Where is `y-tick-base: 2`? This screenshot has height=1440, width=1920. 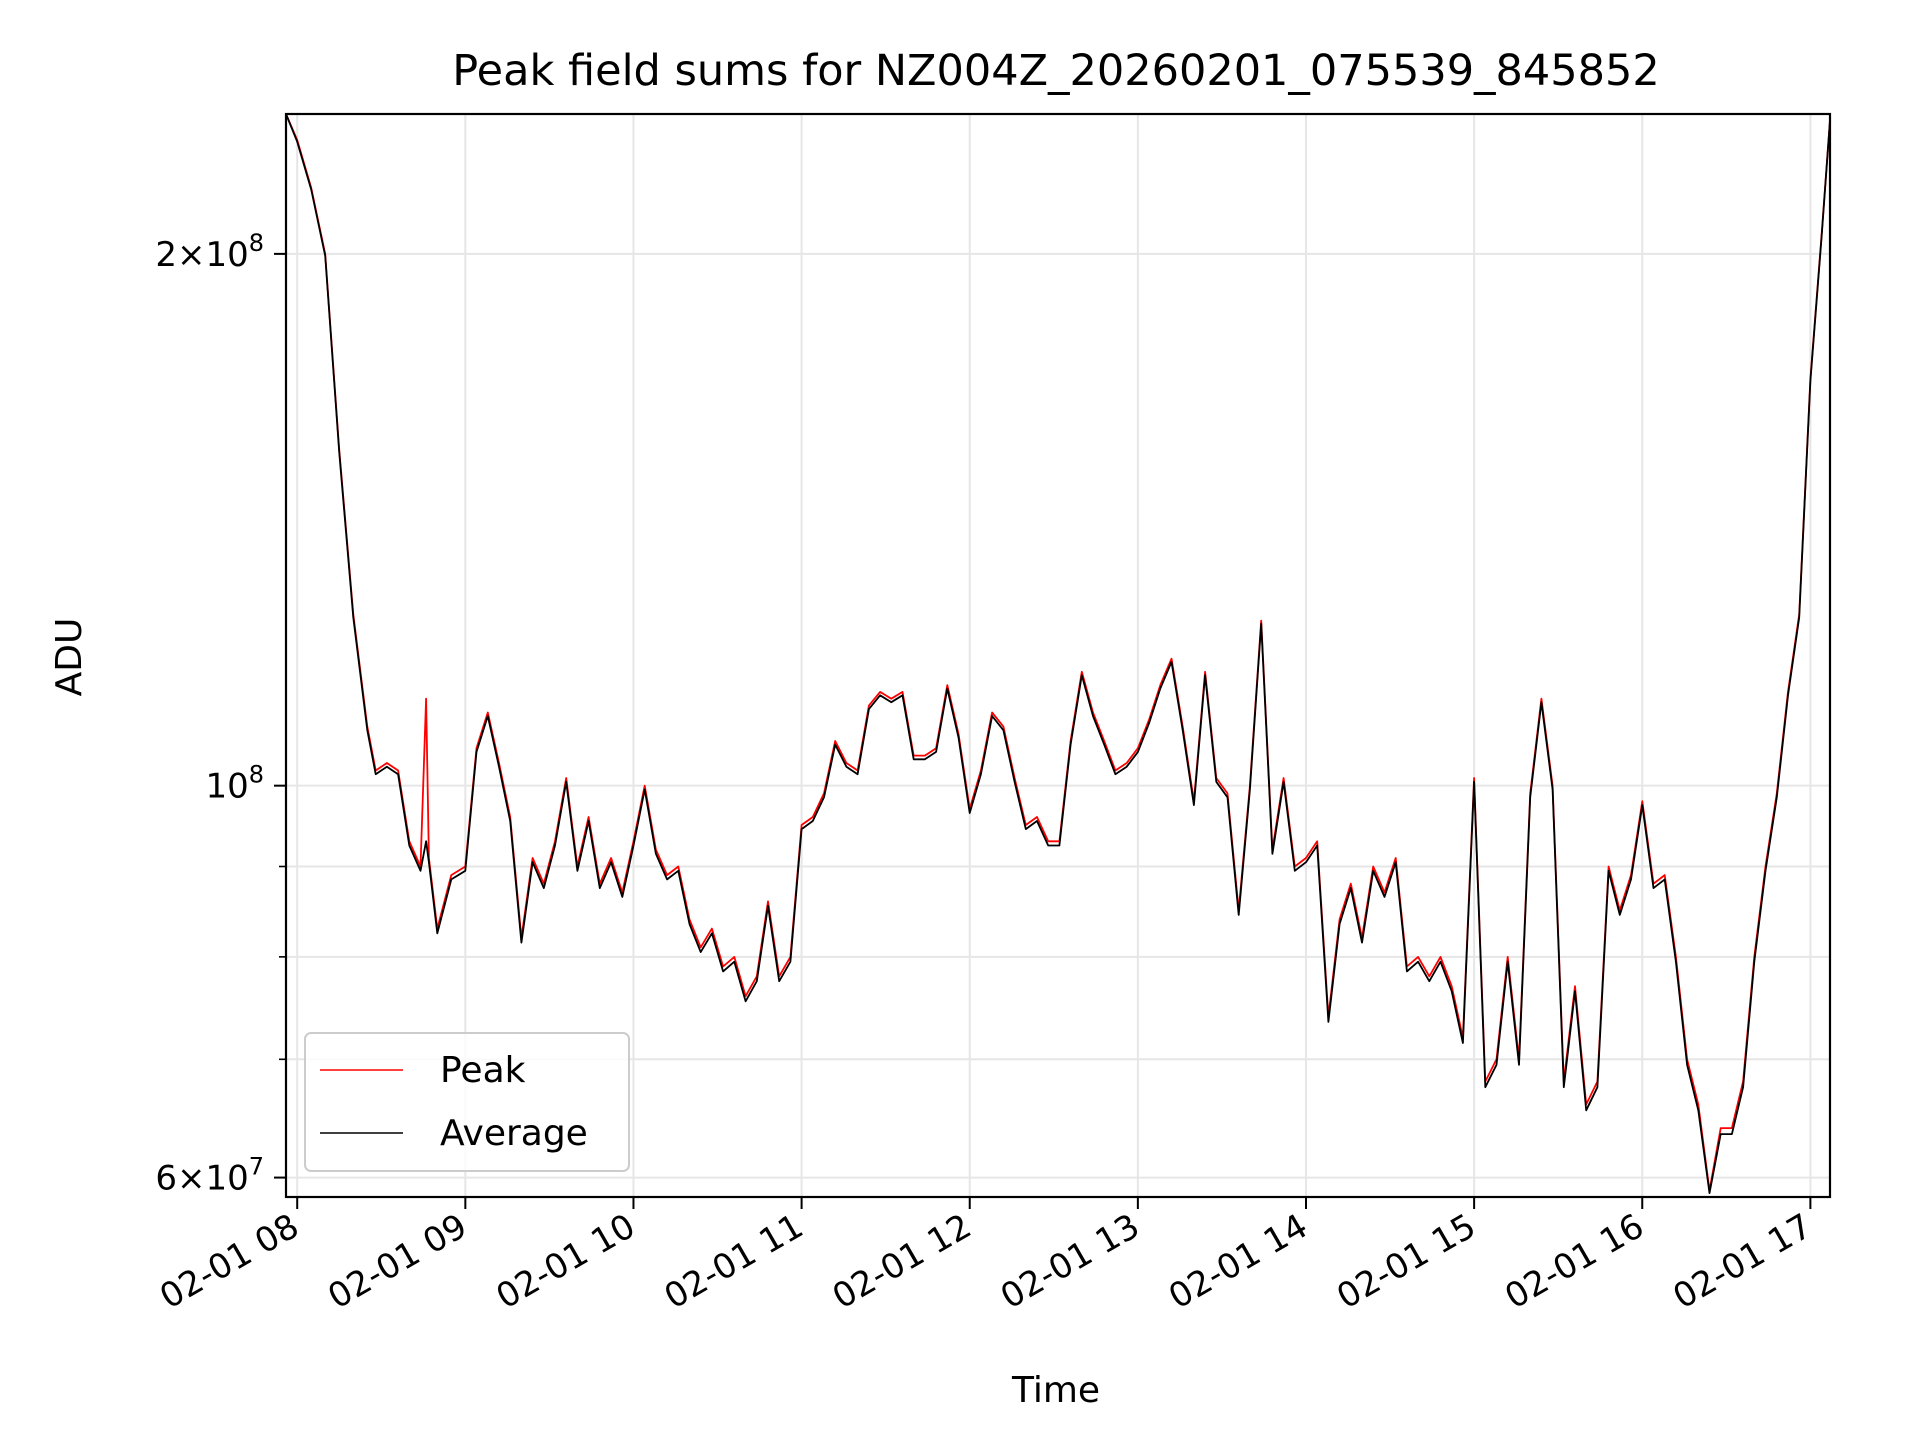 y-tick-base: 2 is located at coordinates (166, 255).